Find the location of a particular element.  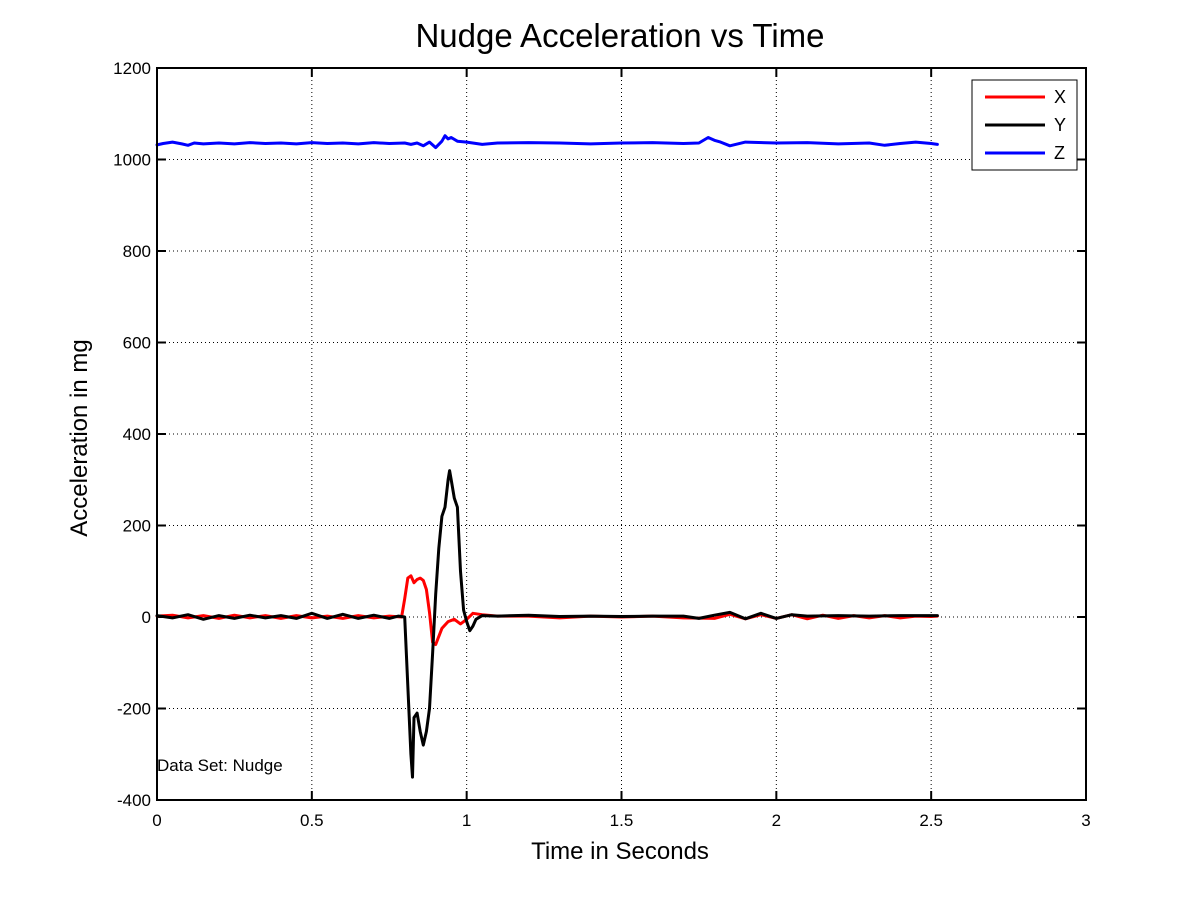

dataset-annotation: Data Set: Nudge is located at coordinates (220, 765).